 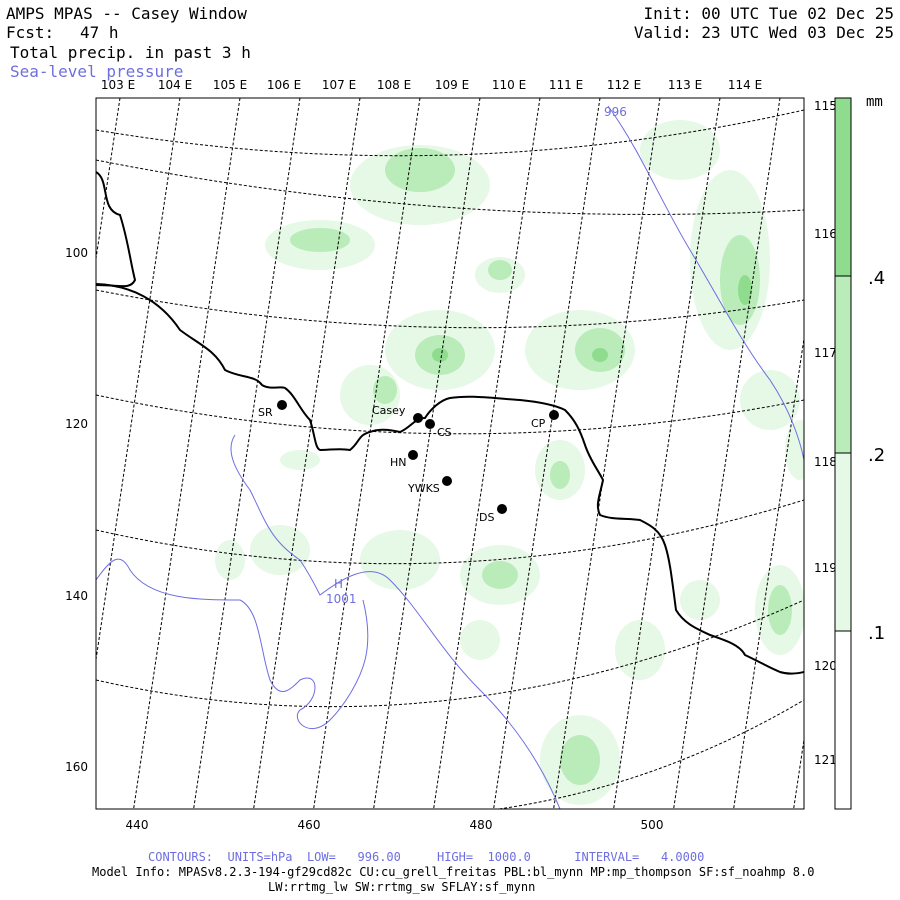 What do you see at coordinates (624, 85) in the screenshot?
I see `lon-label-112e: 112 E` at bounding box center [624, 85].